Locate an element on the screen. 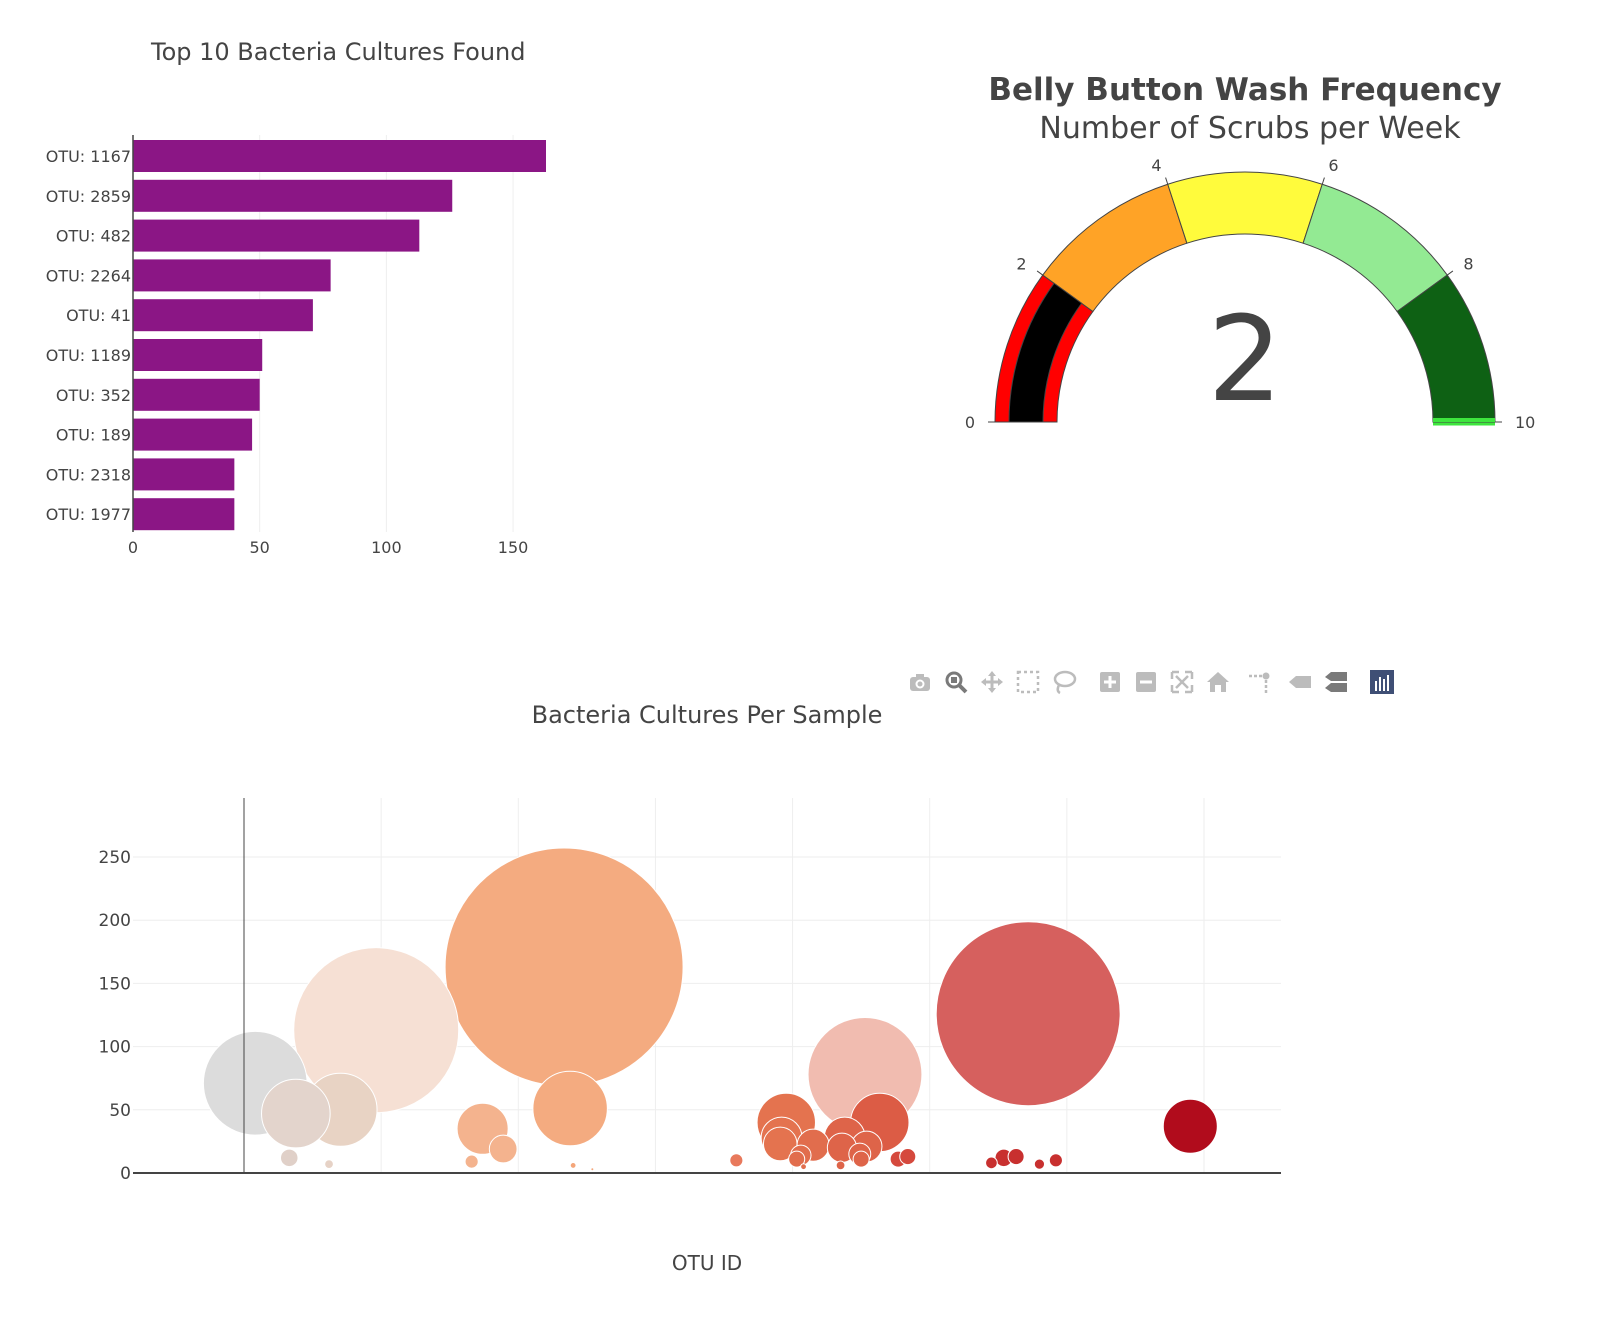  gauge-tick-label: 2 is located at coordinates (1021, 263).